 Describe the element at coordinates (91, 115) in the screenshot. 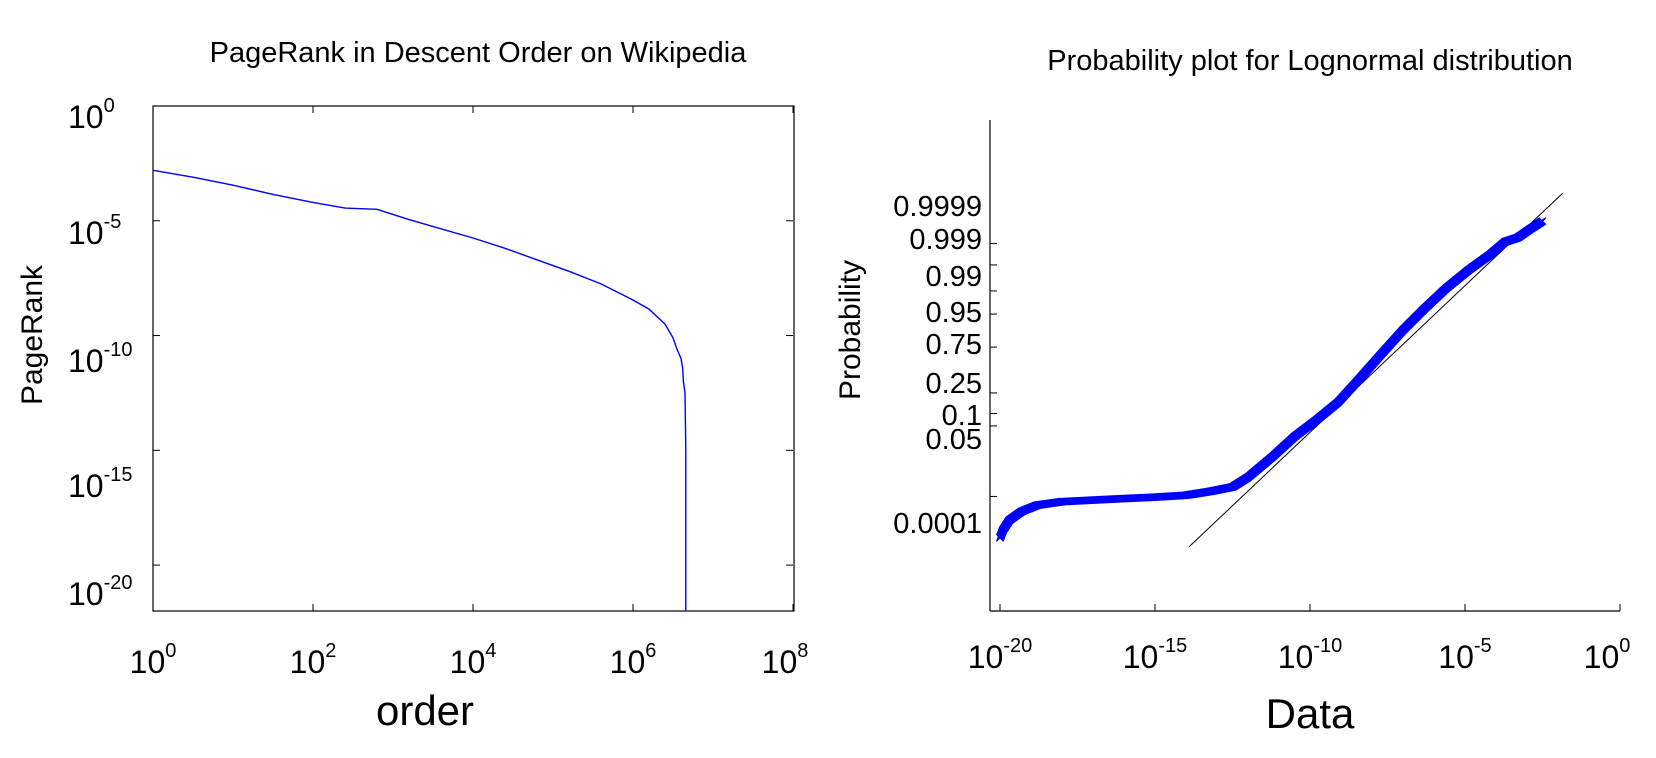

I see `pagerank-ytick-label: 10⁰` at that location.